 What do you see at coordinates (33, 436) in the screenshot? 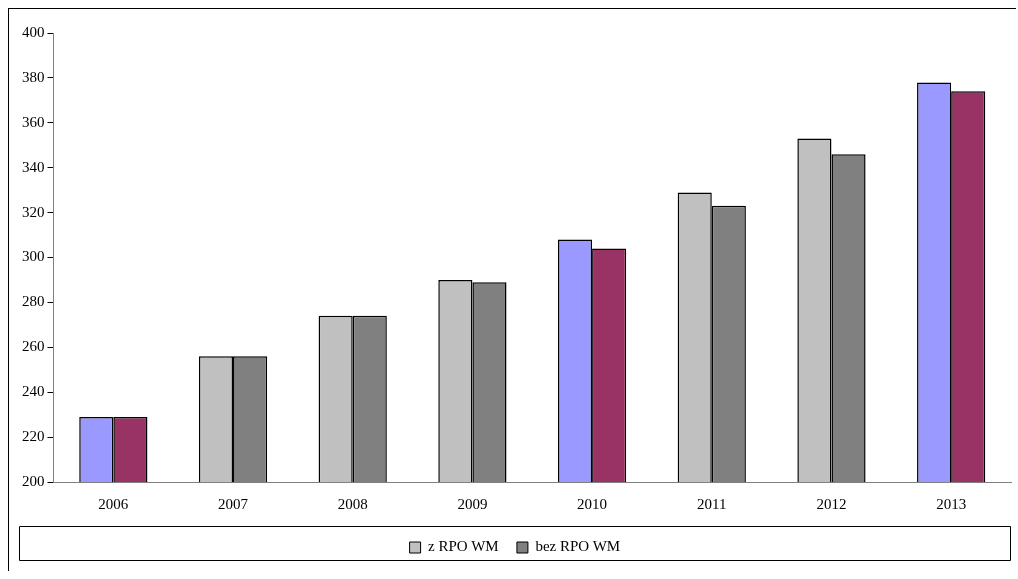
I see `y-tick-label: 220` at bounding box center [33, 436].